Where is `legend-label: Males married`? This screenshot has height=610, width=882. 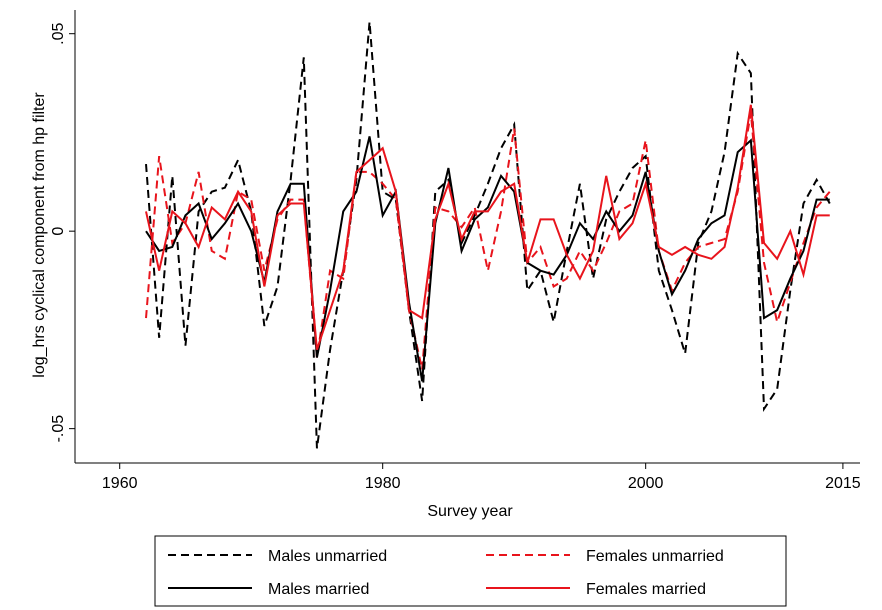
legend-label: Males married is located at coordinates (318, 589).